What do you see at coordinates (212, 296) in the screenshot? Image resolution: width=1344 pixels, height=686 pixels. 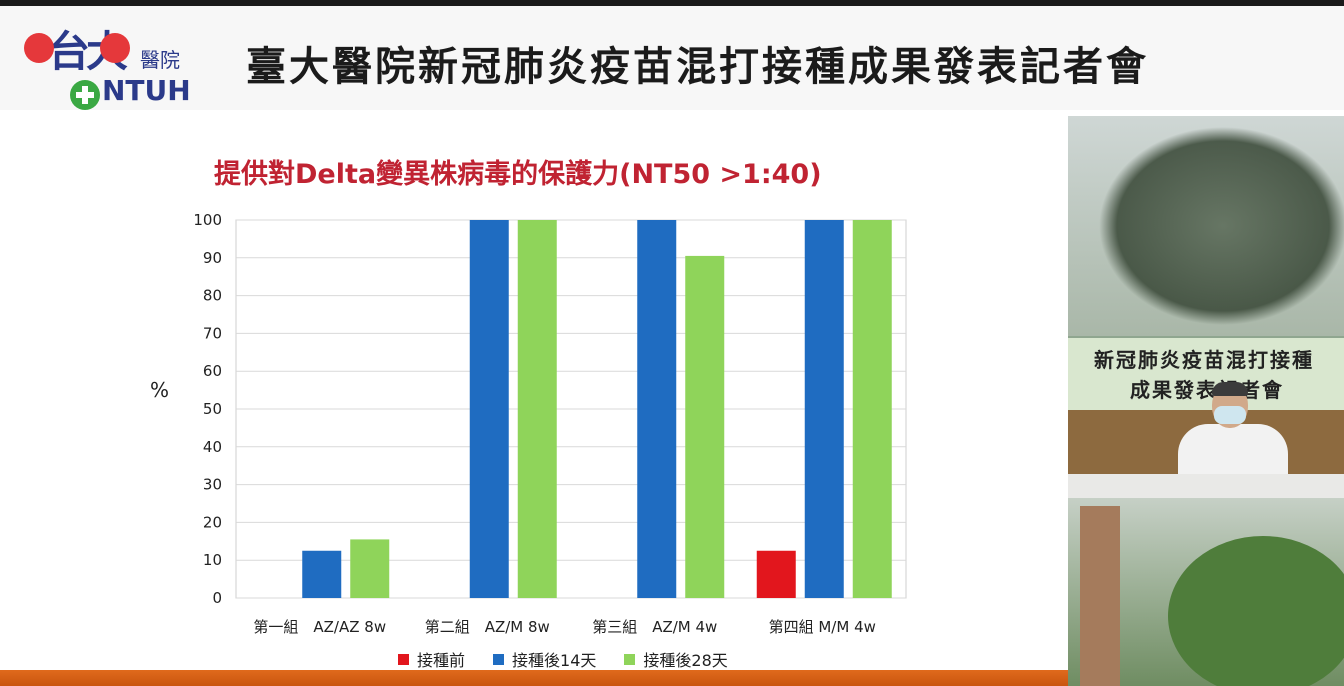 I see `y-tick-label: 80` at bounding box center [212, 296].